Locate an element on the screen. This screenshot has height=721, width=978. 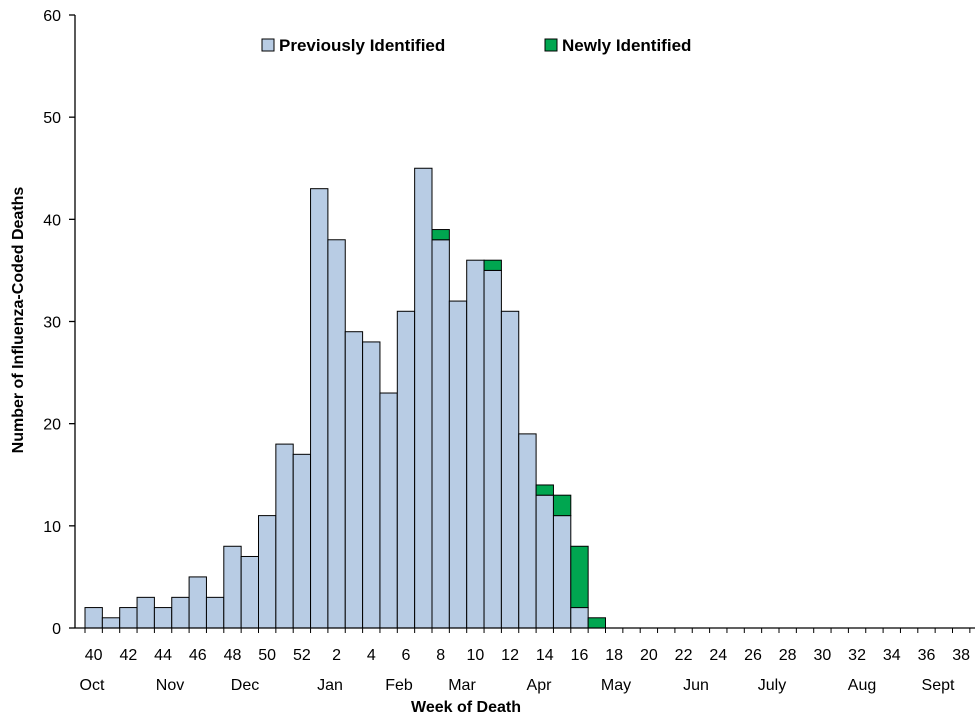
x-week-label: 26 is located at coordinates (753, 655).